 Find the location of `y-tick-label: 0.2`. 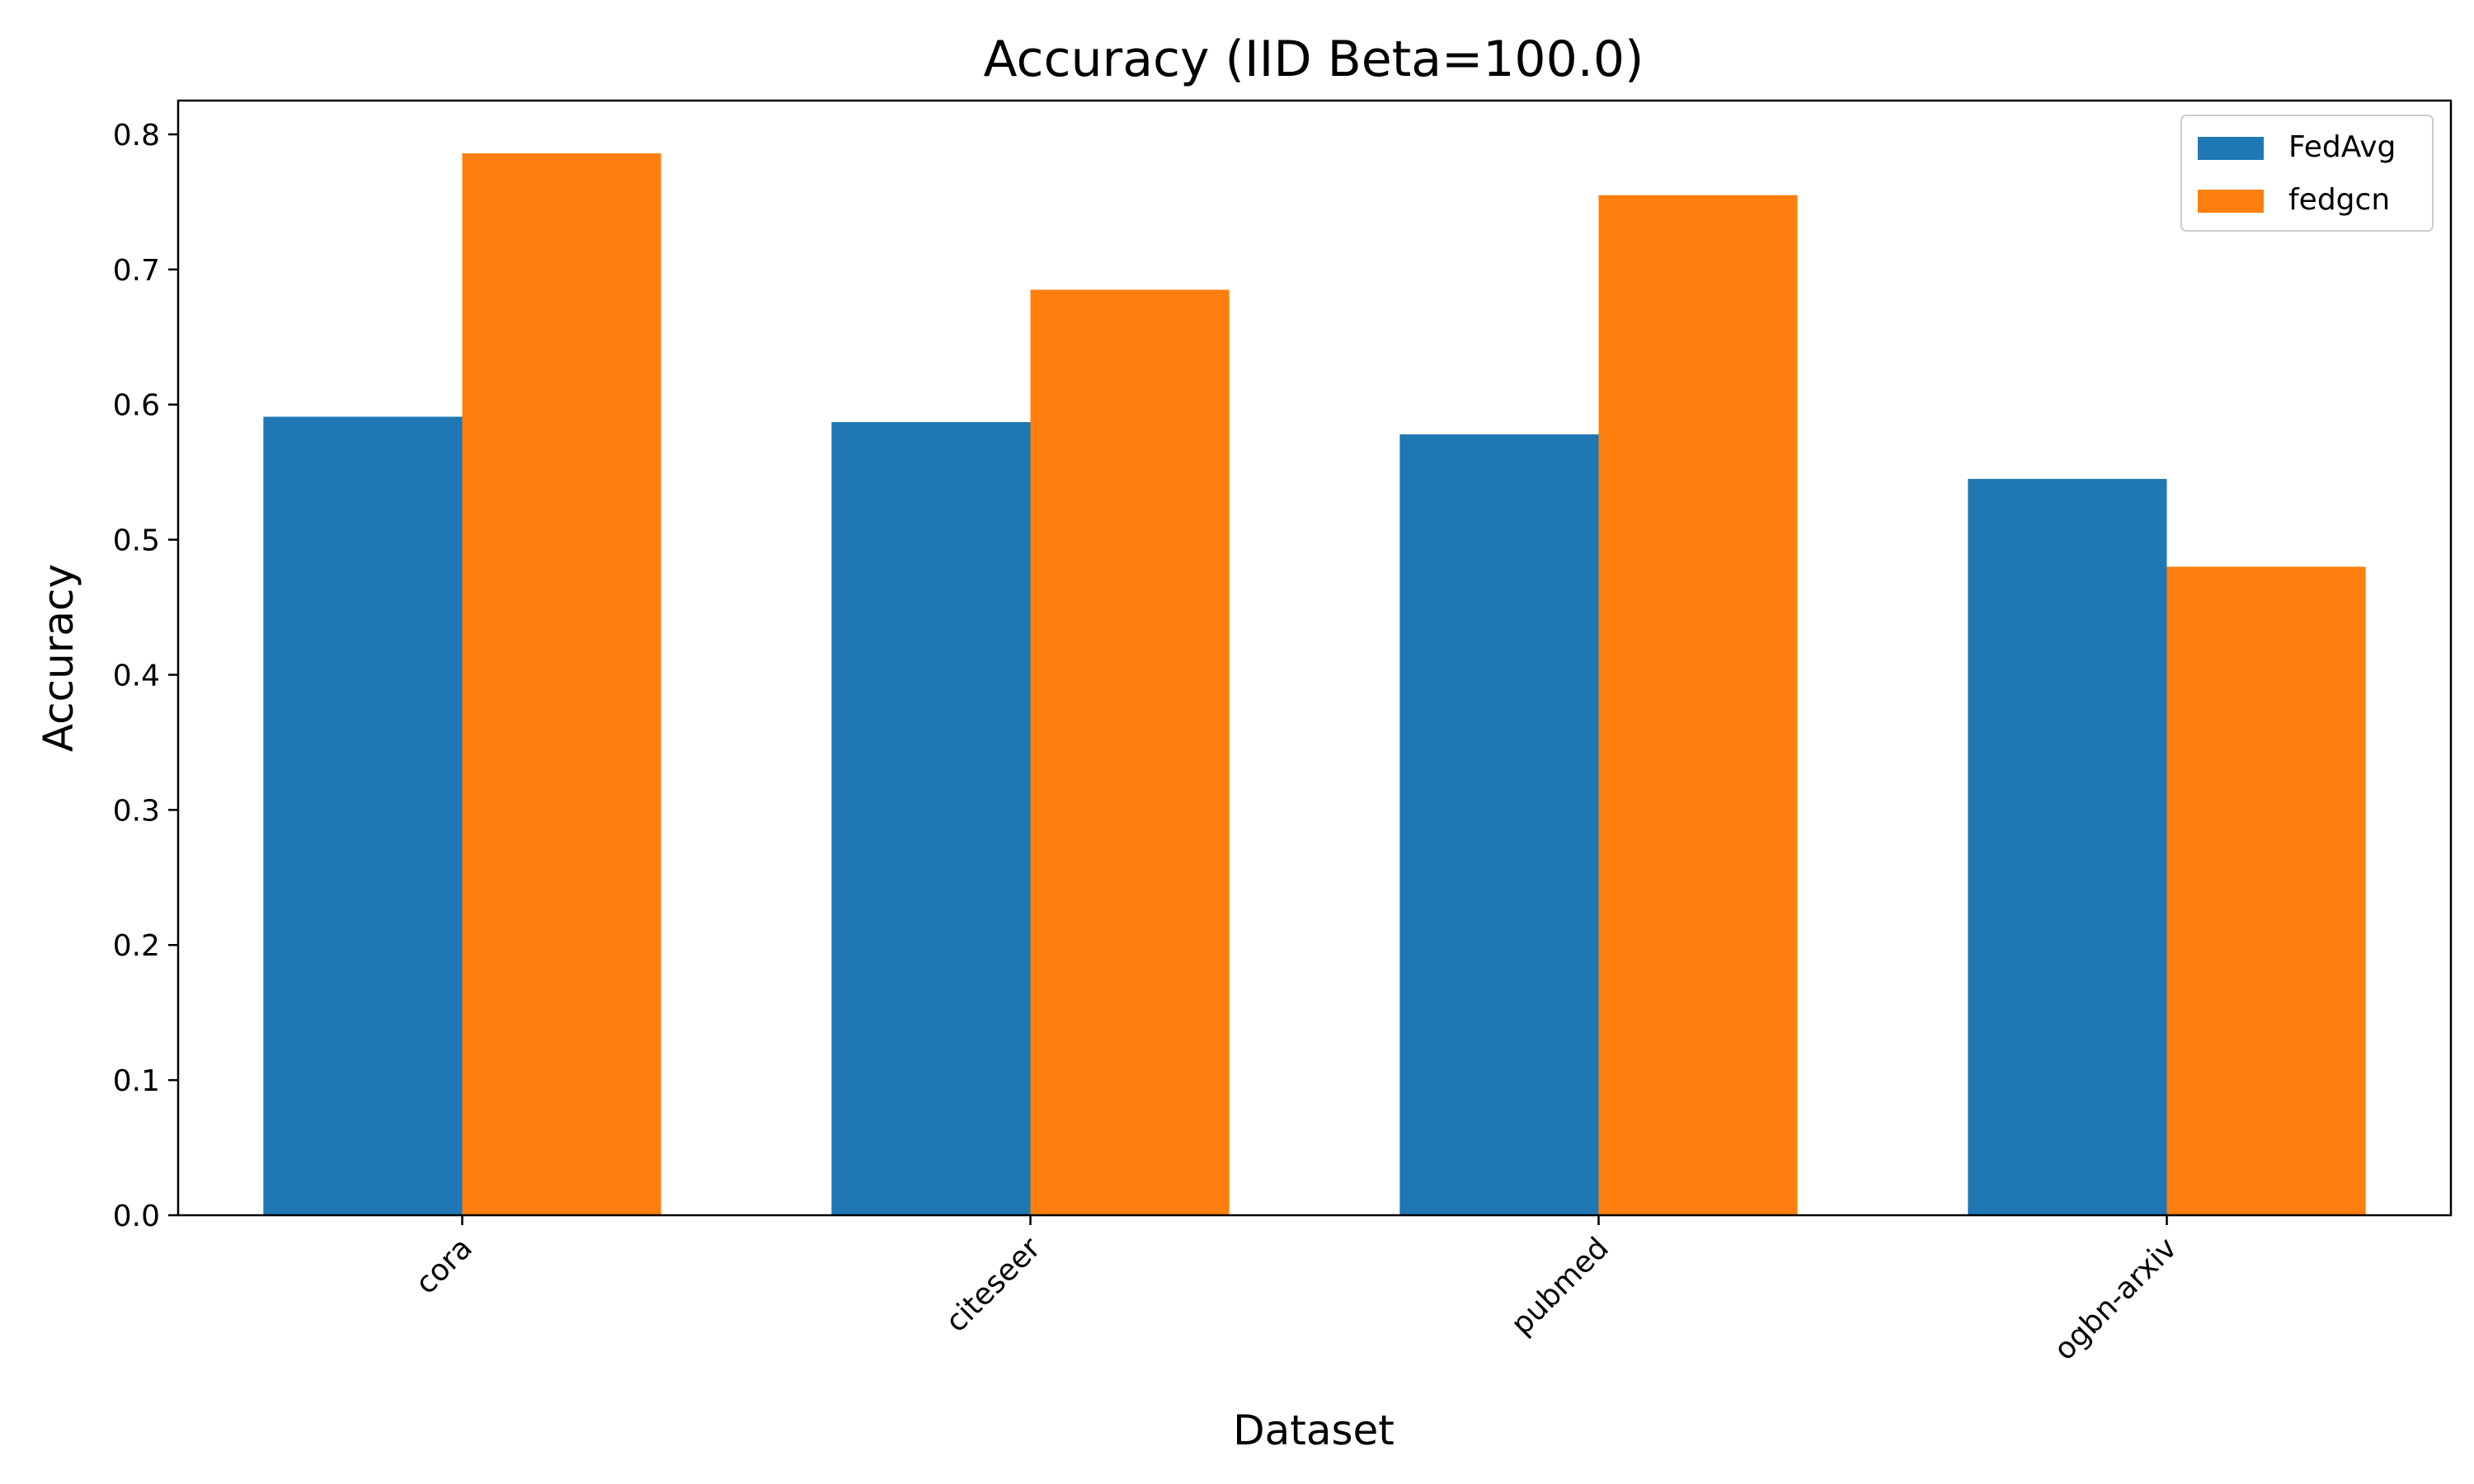

y-tick-label: 0.2 is located at coordinates (136, 946).